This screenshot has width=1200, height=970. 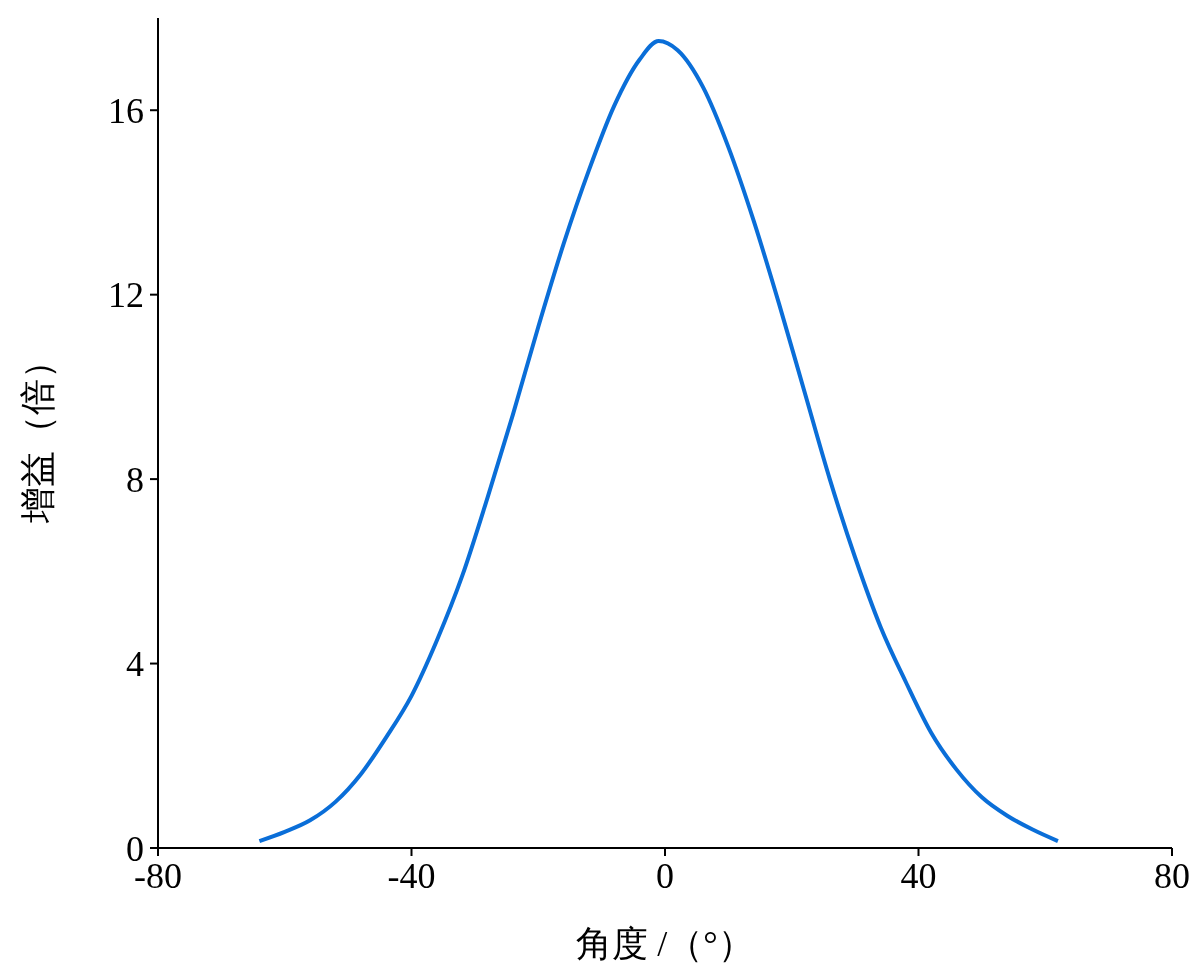 I want to click on x-tick-label: 40, so click(x=918, y=875).